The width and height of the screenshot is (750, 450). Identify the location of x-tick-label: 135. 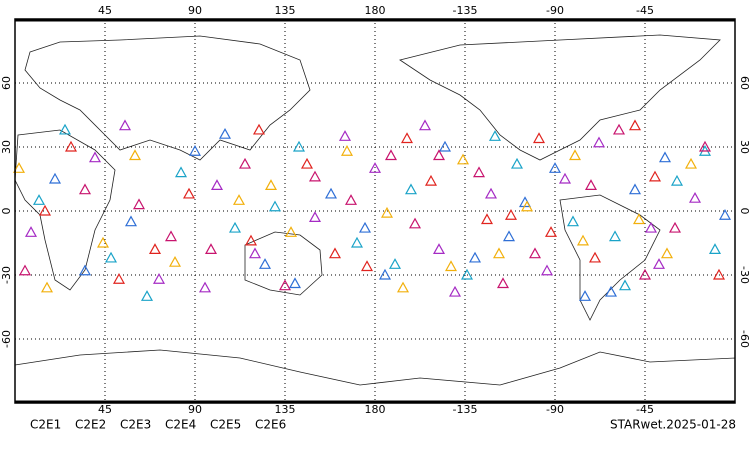
(285, 409).